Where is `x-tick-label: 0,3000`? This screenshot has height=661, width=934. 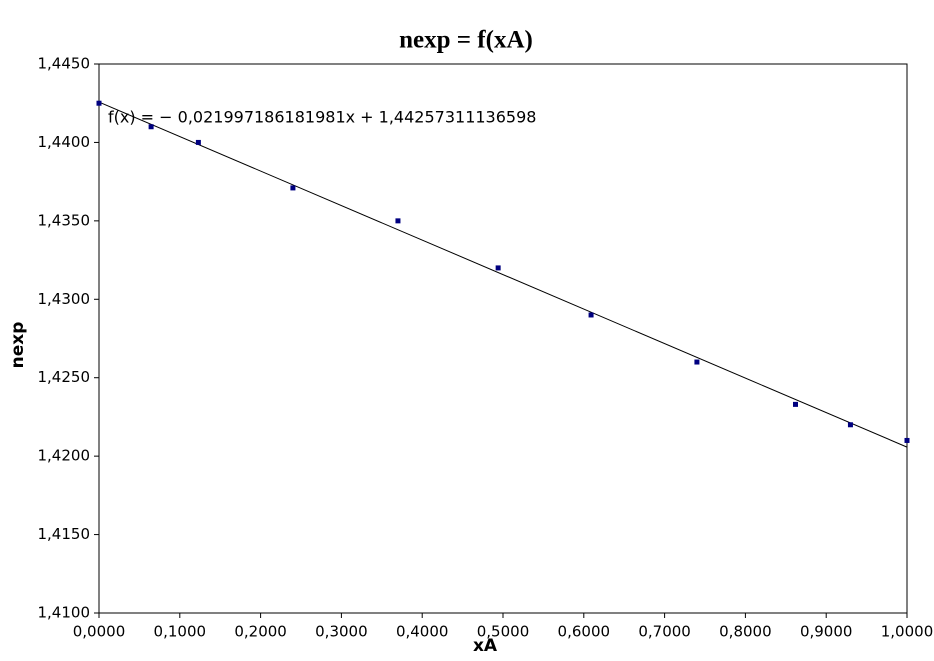
x-tick-label: 0,3000 is located at coordinates (341, 632).